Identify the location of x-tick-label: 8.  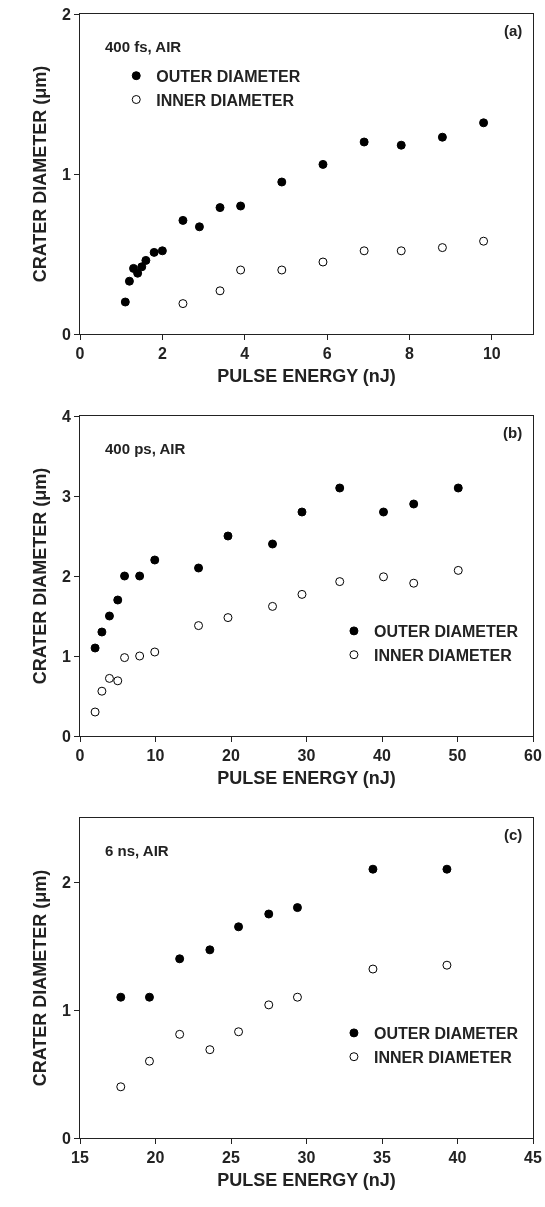
(409, 354).